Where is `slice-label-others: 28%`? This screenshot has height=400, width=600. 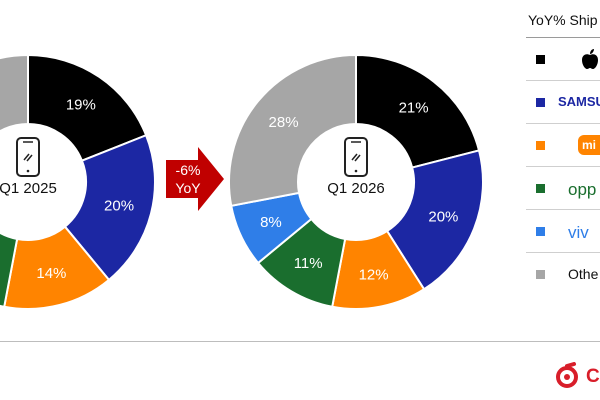
slice-label-others: 28% is located at coordinates (284, 122).